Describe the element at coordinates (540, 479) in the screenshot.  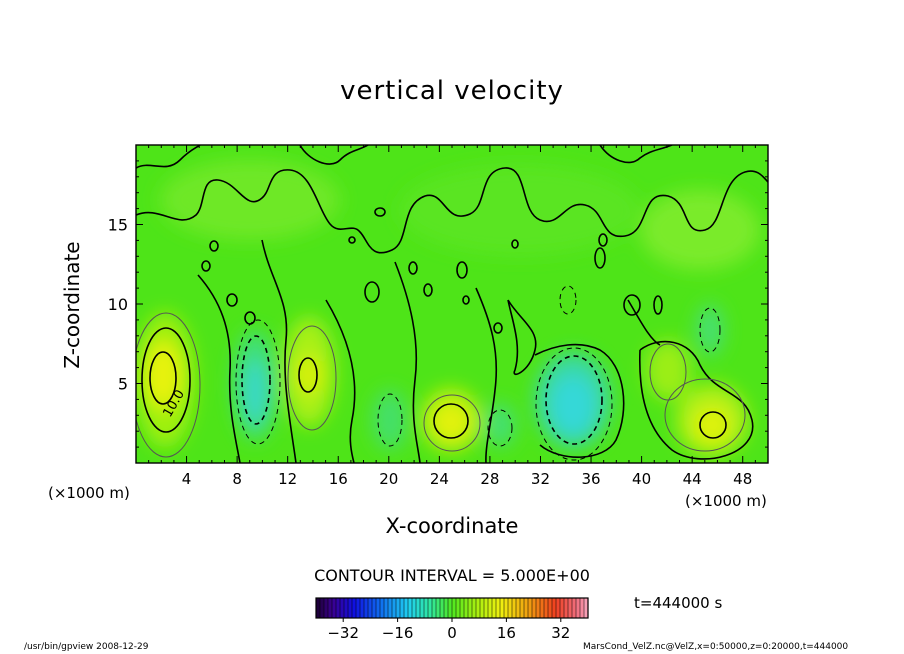
I see `x-tick-label: 32` at that location.